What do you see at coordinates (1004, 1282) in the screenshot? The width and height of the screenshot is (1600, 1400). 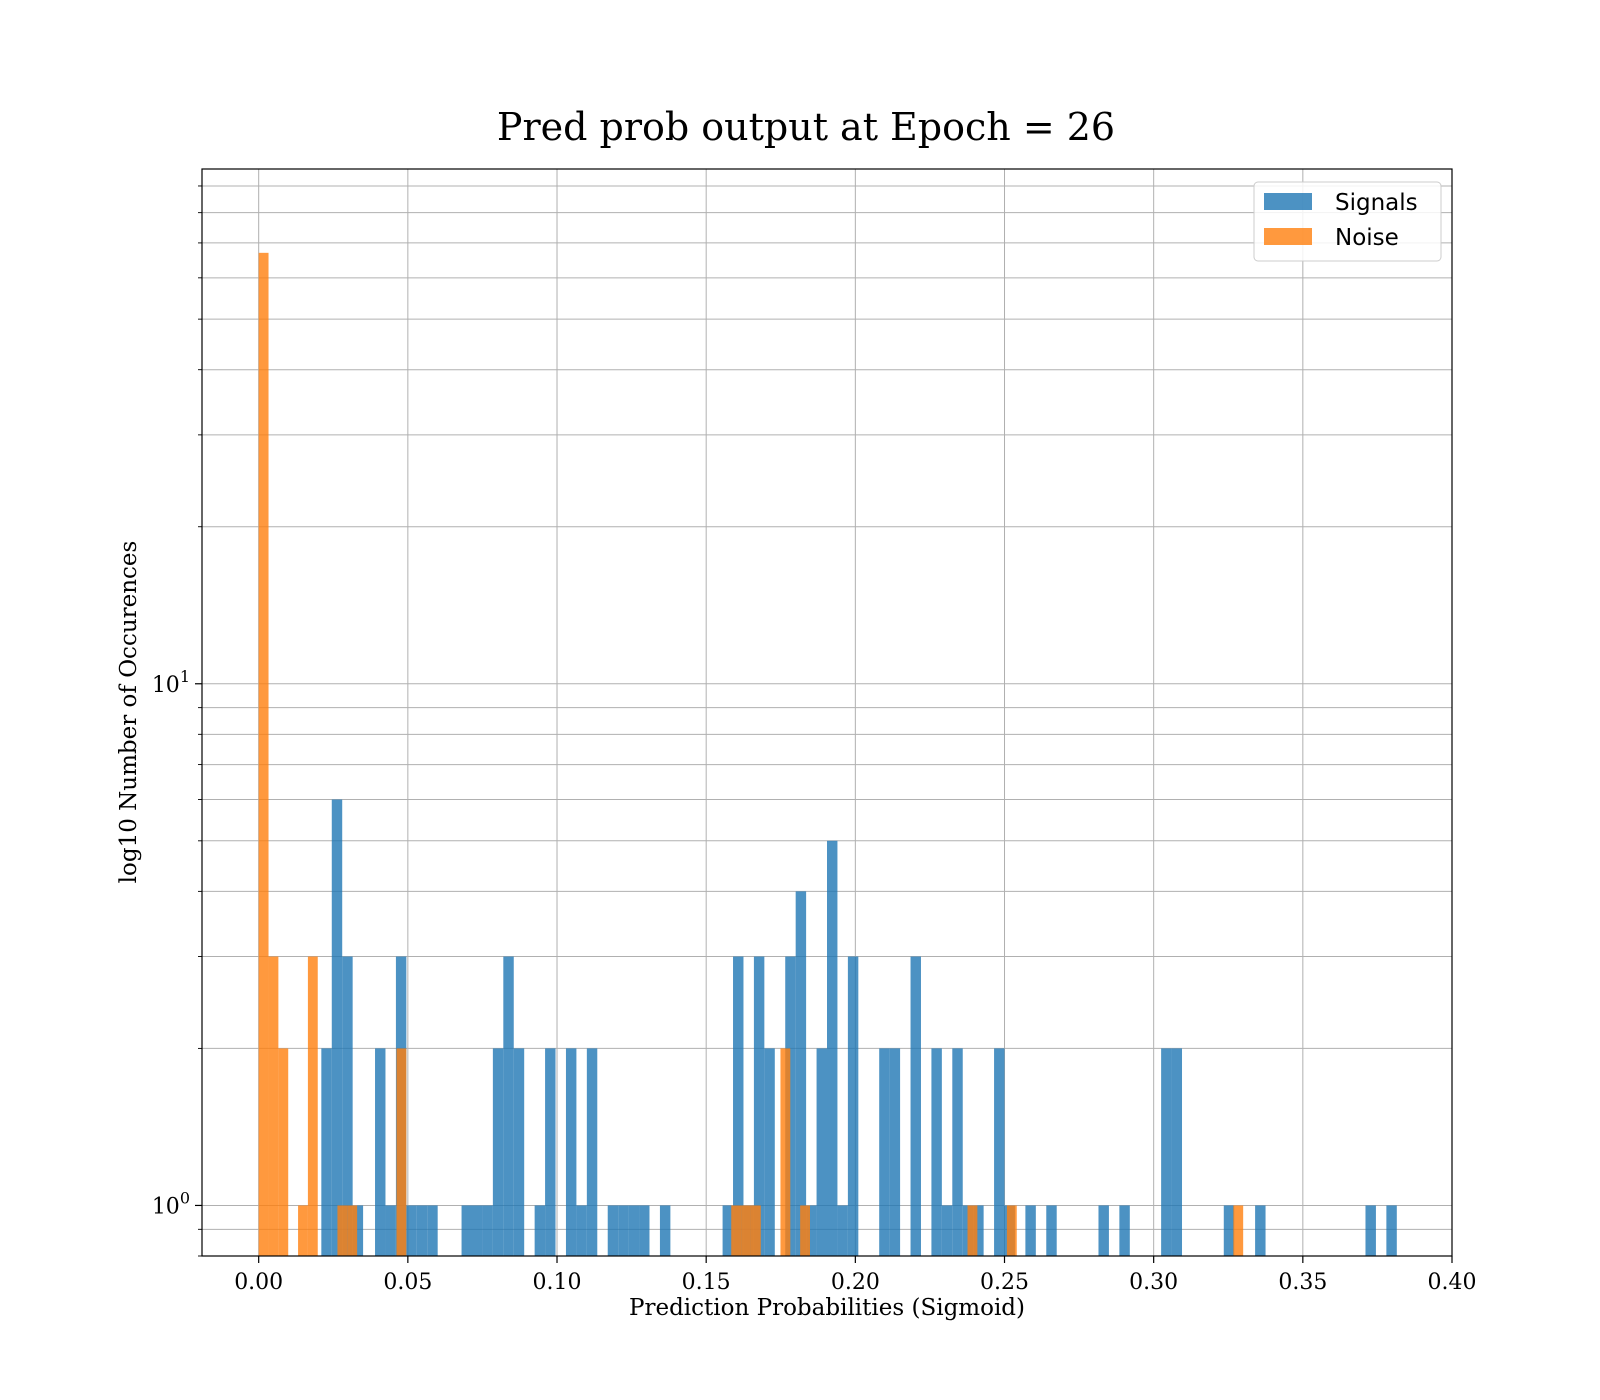 I see `x-tick-label-5: 0.25` at bounding box center [1004, 1282].